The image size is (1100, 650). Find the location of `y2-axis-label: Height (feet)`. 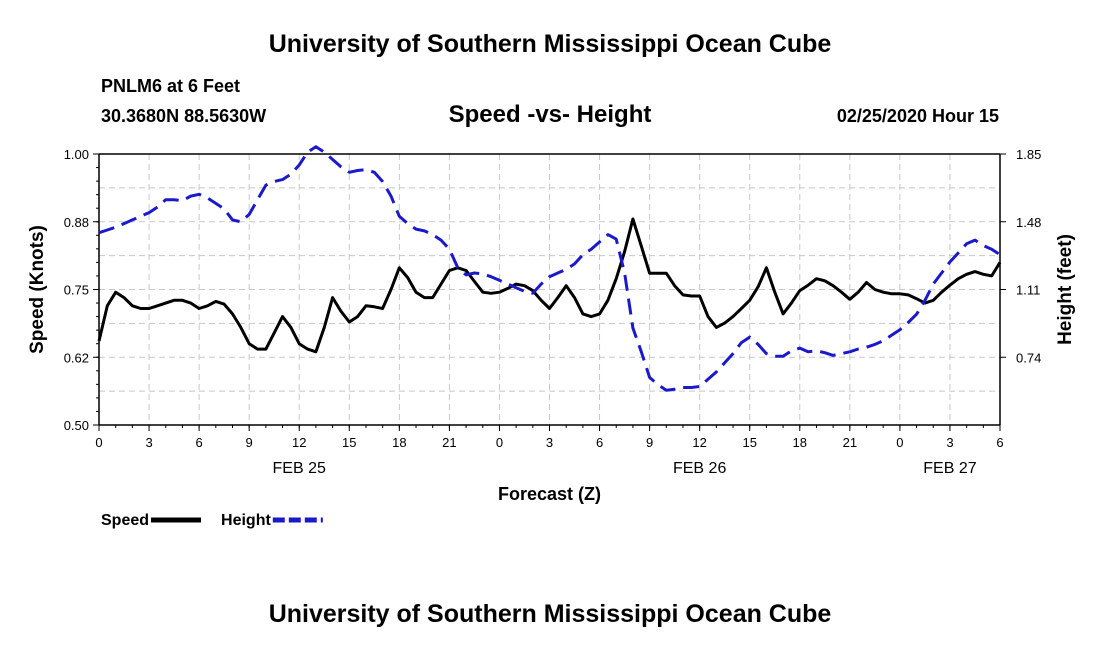

y2-axis-label: Height (feet) is located at coordinates (1065, 289).